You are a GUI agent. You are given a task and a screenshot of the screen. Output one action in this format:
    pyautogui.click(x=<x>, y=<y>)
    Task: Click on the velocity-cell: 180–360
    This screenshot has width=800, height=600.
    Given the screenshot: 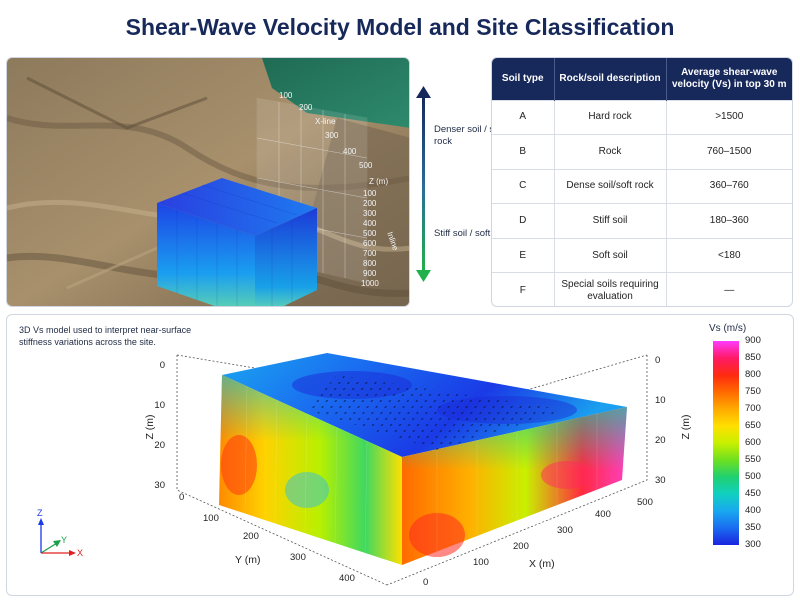 What is the action you would take?
    pyautogui.click(x=729, y=221)
    